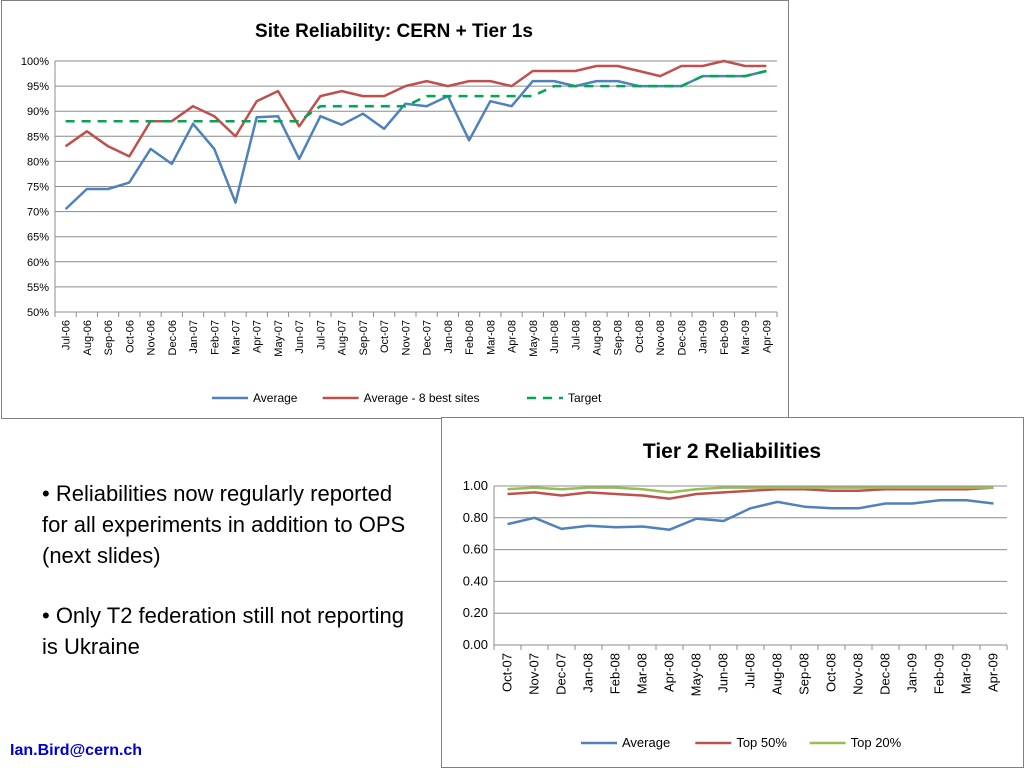 This screenshot has height=768, width=1024. What do you see at coordinates (38, 263) in the screenshot?
I see `y-tick-label: 60%` at bounding box center [38, 263].